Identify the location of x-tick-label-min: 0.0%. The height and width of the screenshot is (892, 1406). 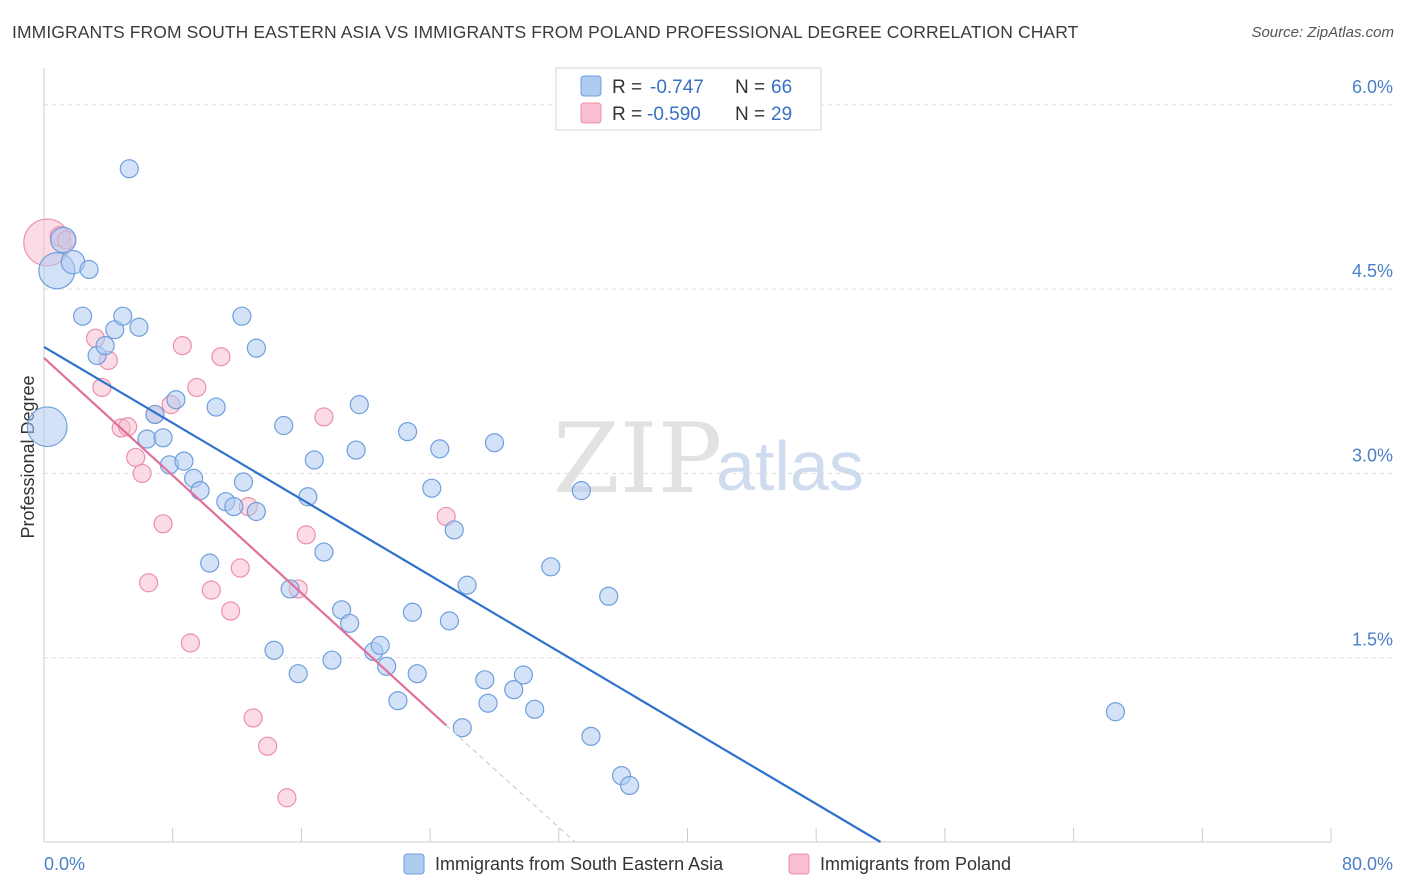
(64, 864).